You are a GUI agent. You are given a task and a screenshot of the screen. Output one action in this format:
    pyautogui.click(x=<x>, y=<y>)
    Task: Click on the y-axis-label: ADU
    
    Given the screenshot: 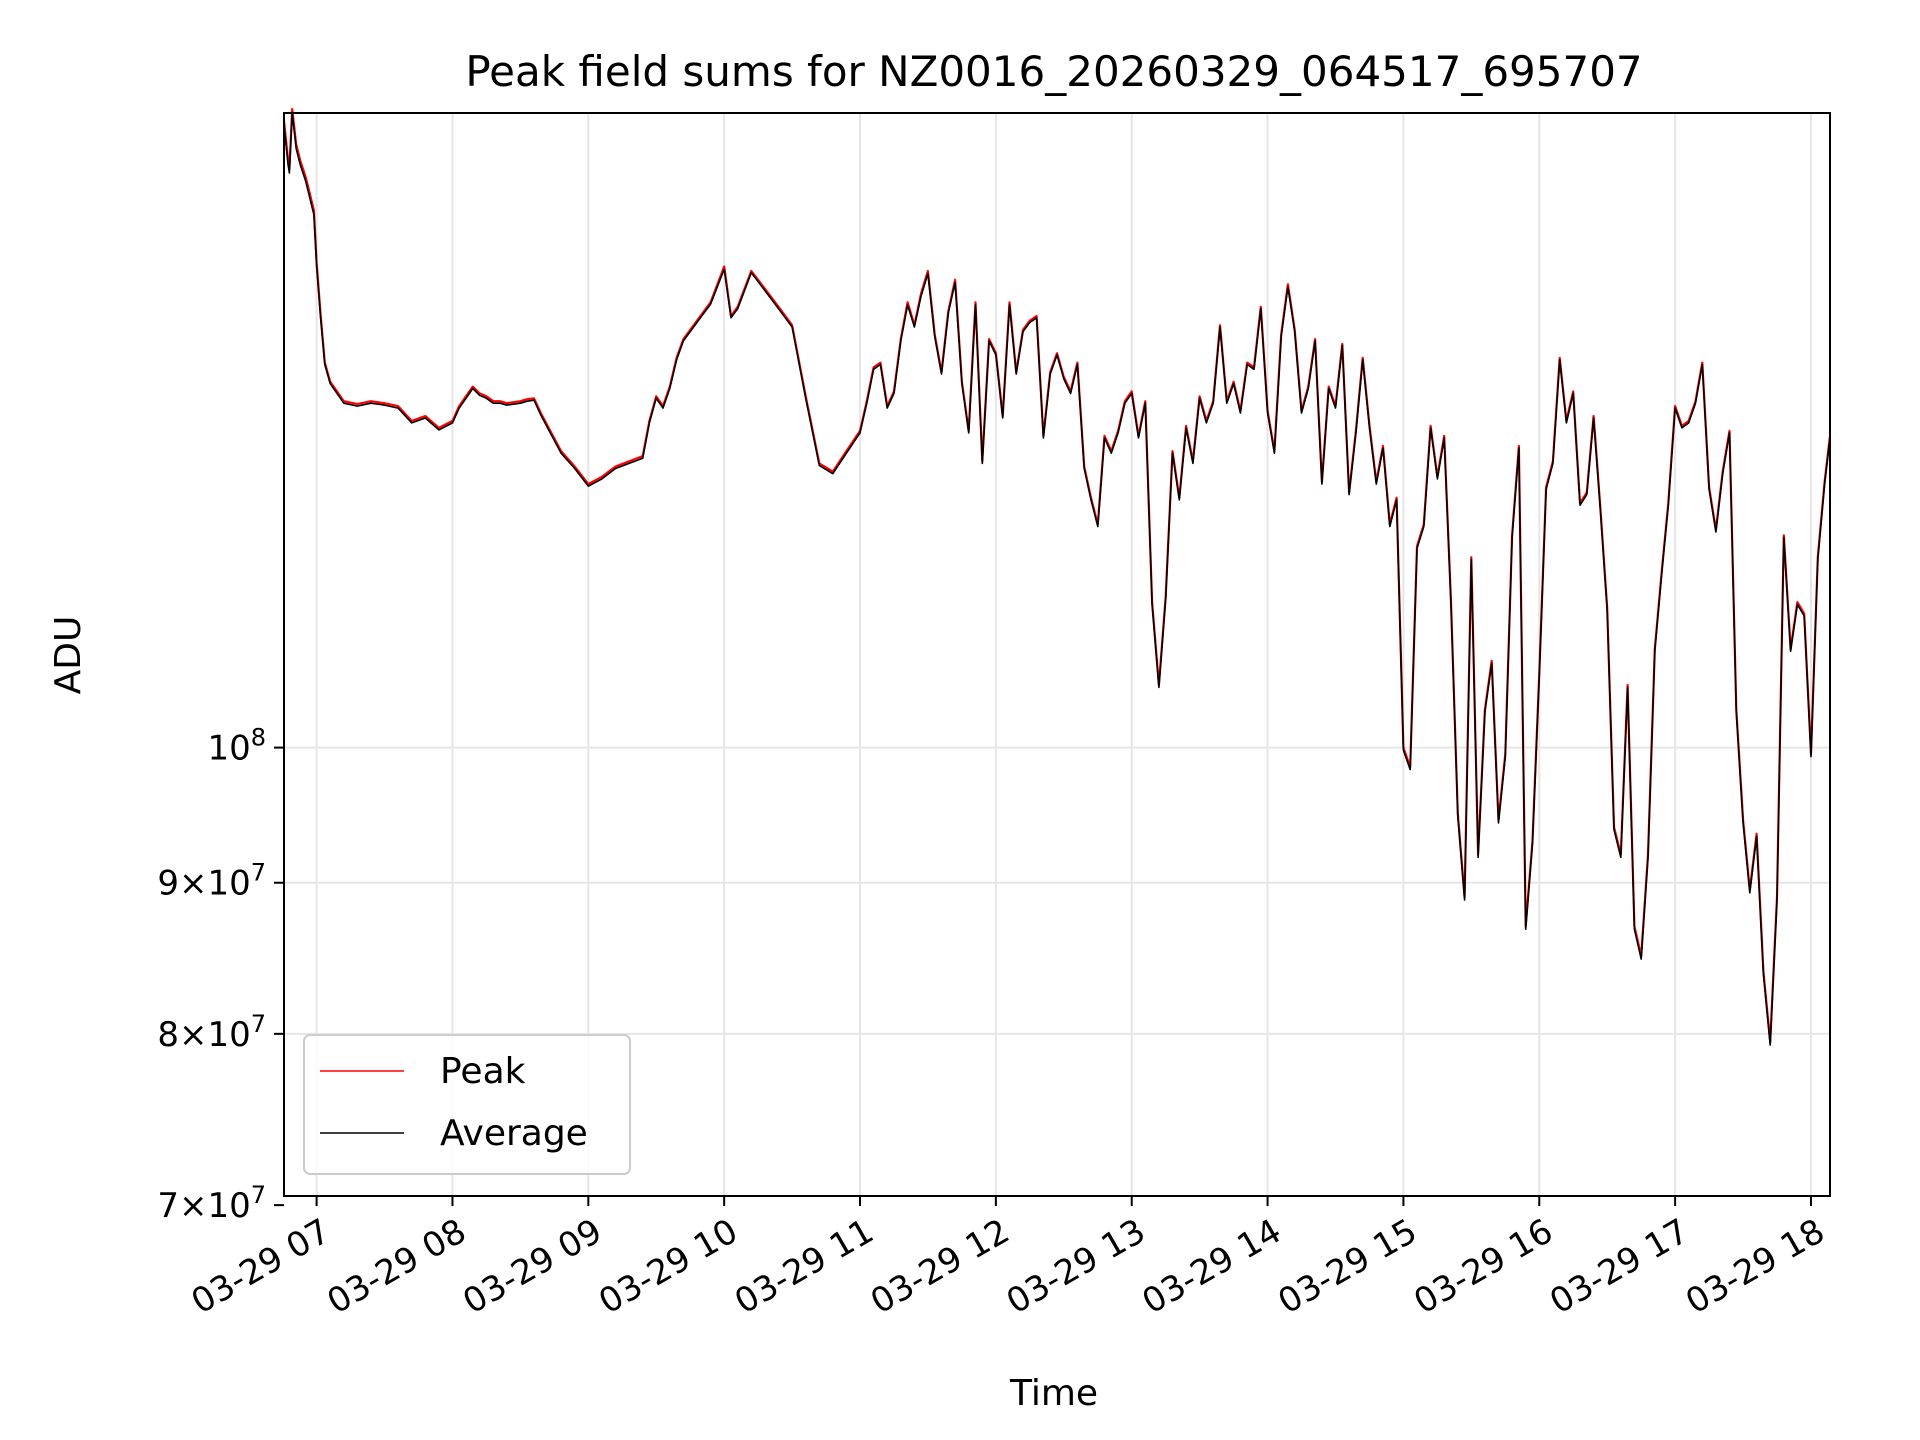 What is the action you would take?
    pyautogui.click(x=68, y=655)
    